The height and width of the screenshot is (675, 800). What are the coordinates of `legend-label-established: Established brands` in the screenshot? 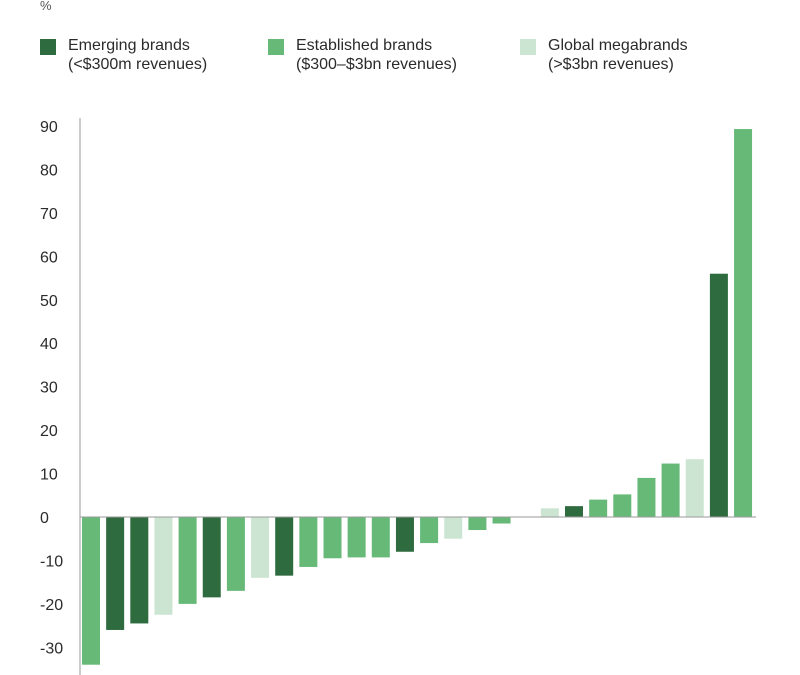 It's located at (364, 45).